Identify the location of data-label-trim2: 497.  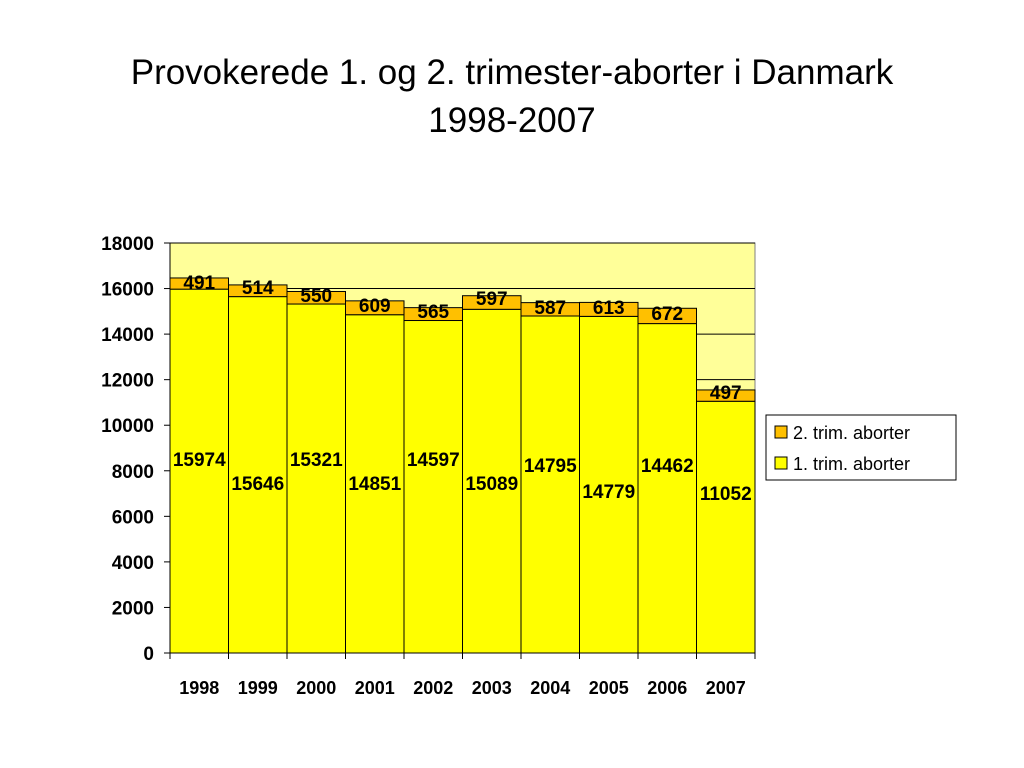
(726, 393).